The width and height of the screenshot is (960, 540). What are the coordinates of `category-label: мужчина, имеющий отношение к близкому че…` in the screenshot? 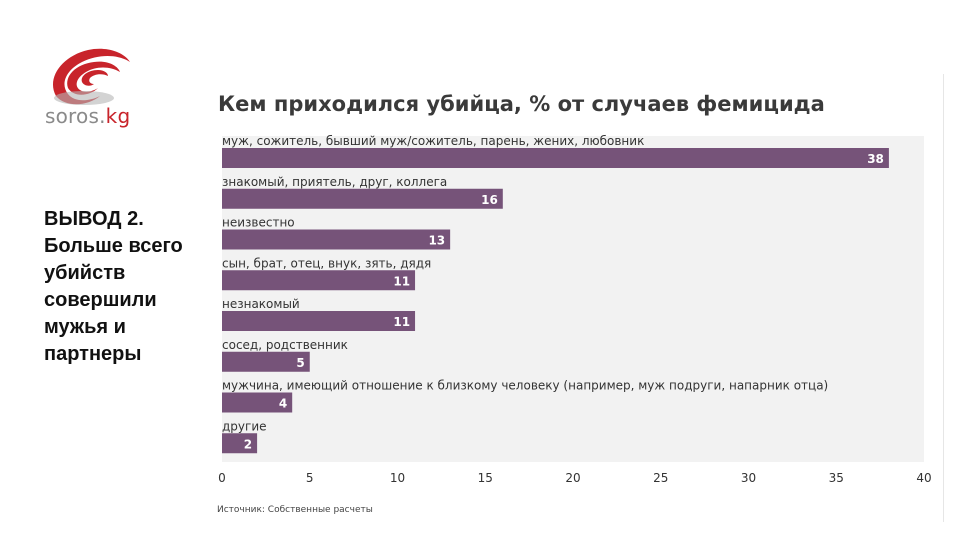 It's located at (525, 386).